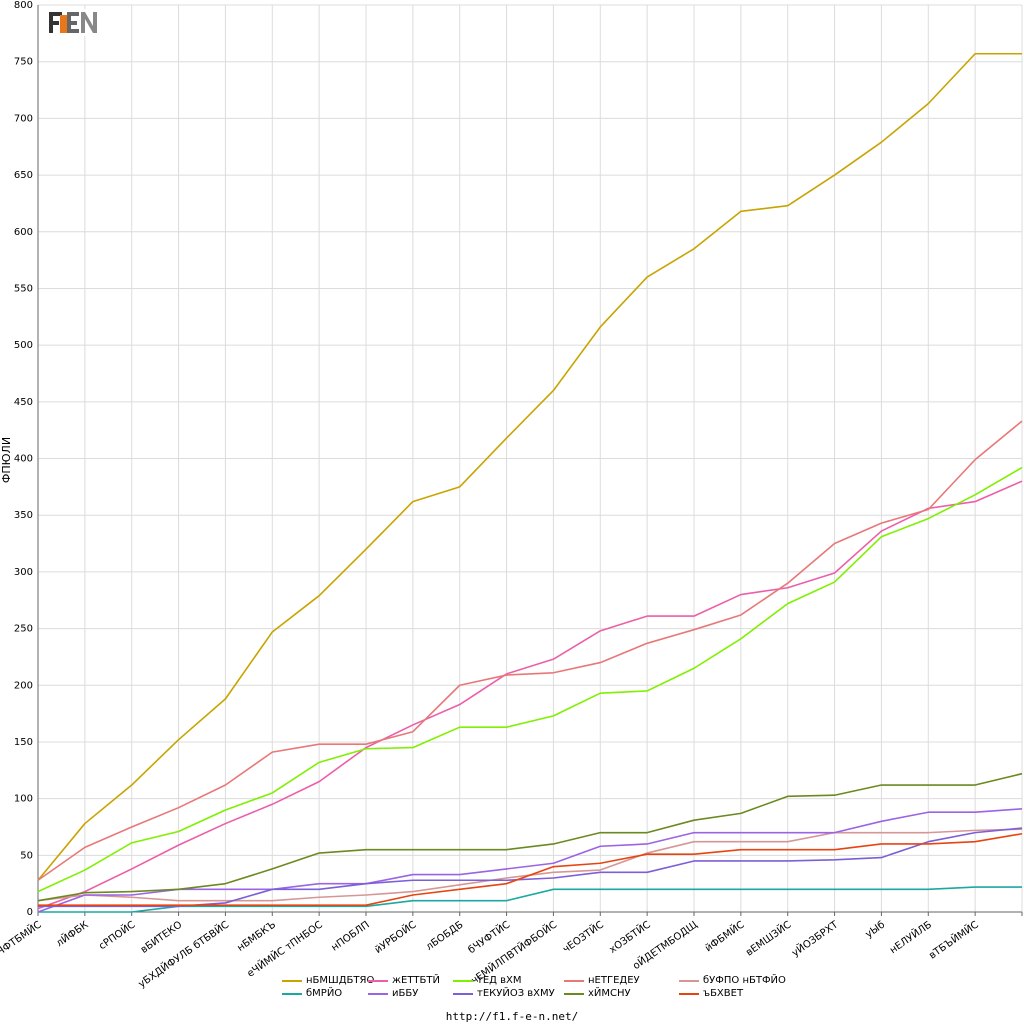 This screenshot has width=1024, height=1024. Describe the element at coordinates (23, 572) in the screenshot. I see `y-tick-label: 300` at that location.